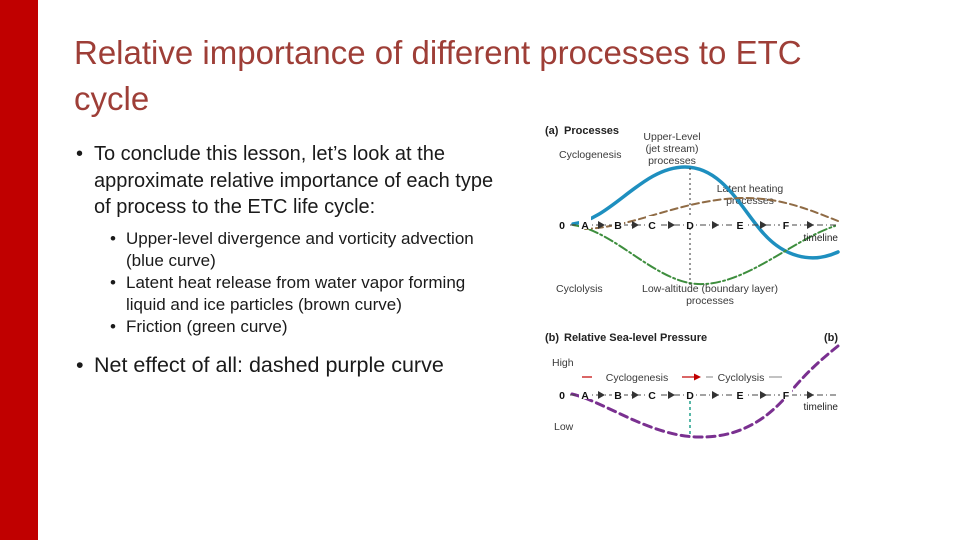 This screenshot has width=960, height=540. What do you see at coordinates (19, 270) in the screenshot?
I see `accent-bar` at bounding box center [19, 270].